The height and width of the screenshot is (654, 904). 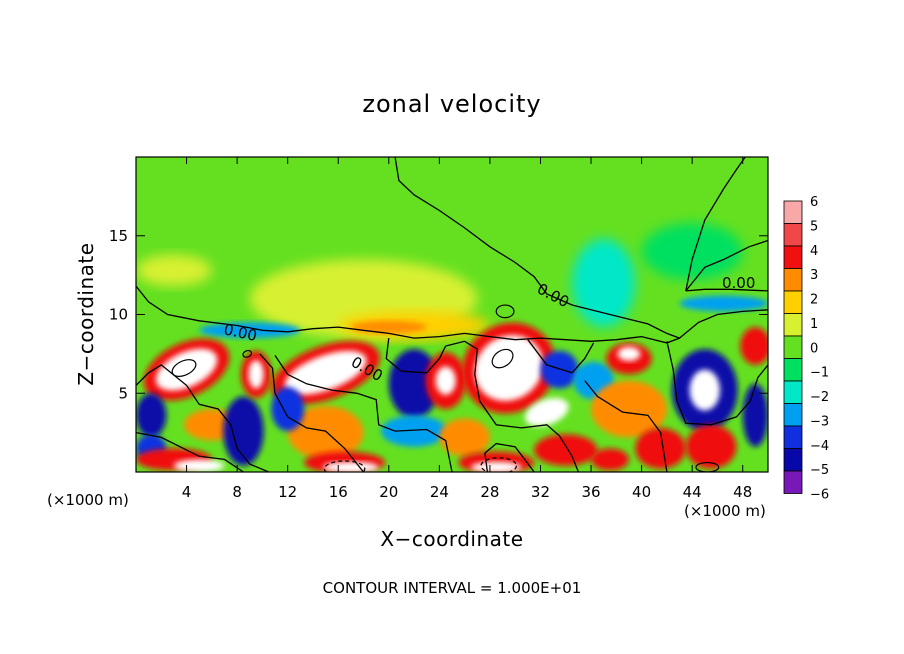 I want to click on colorbar-label: 4, so click(x=814, y=251).